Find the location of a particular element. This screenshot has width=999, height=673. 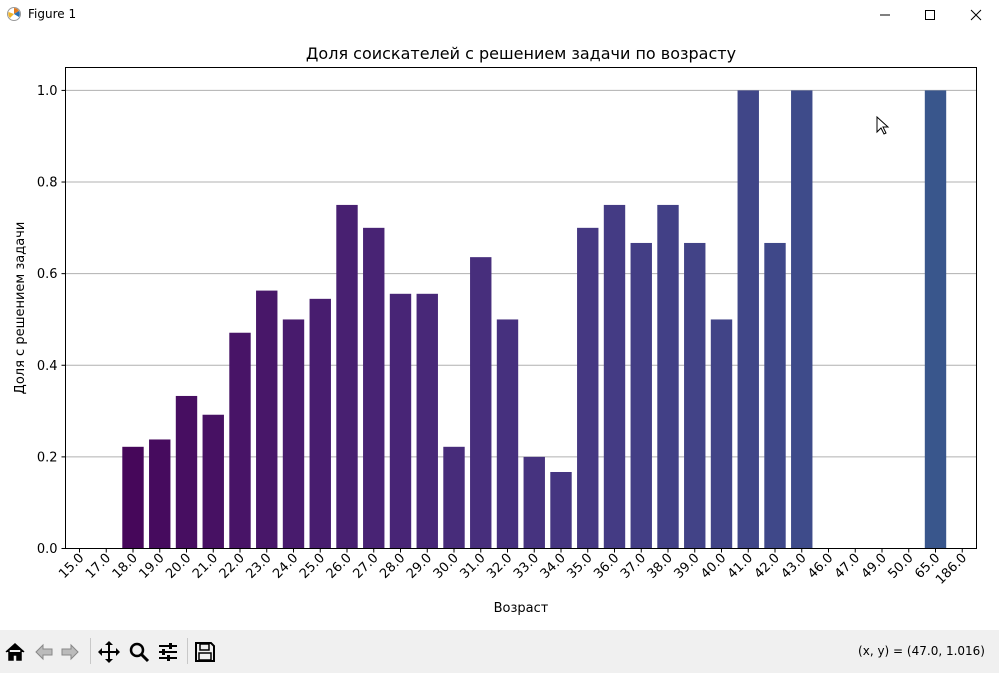

title-bar: Figure 1 is located at coordinates (499, 15).